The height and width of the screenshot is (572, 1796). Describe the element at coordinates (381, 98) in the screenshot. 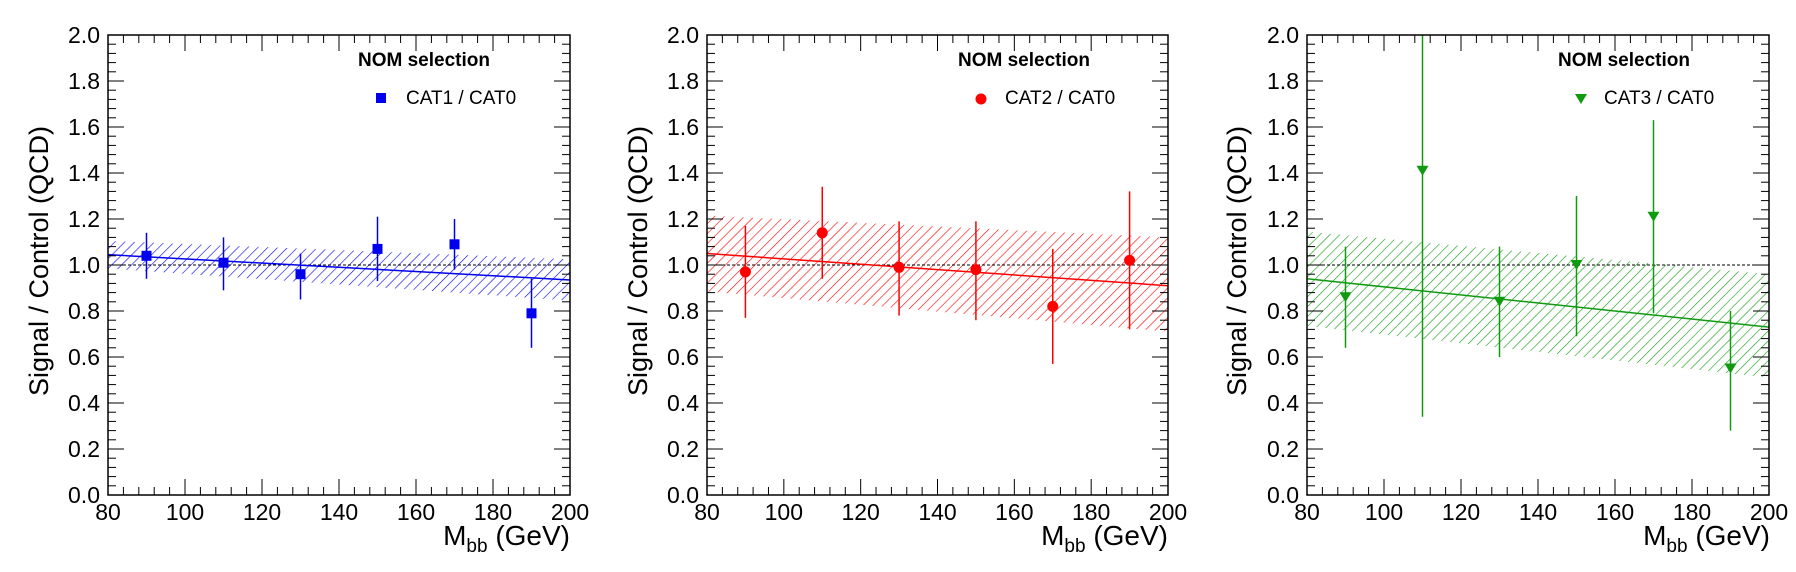

I see `legend-marker-square` at that location.